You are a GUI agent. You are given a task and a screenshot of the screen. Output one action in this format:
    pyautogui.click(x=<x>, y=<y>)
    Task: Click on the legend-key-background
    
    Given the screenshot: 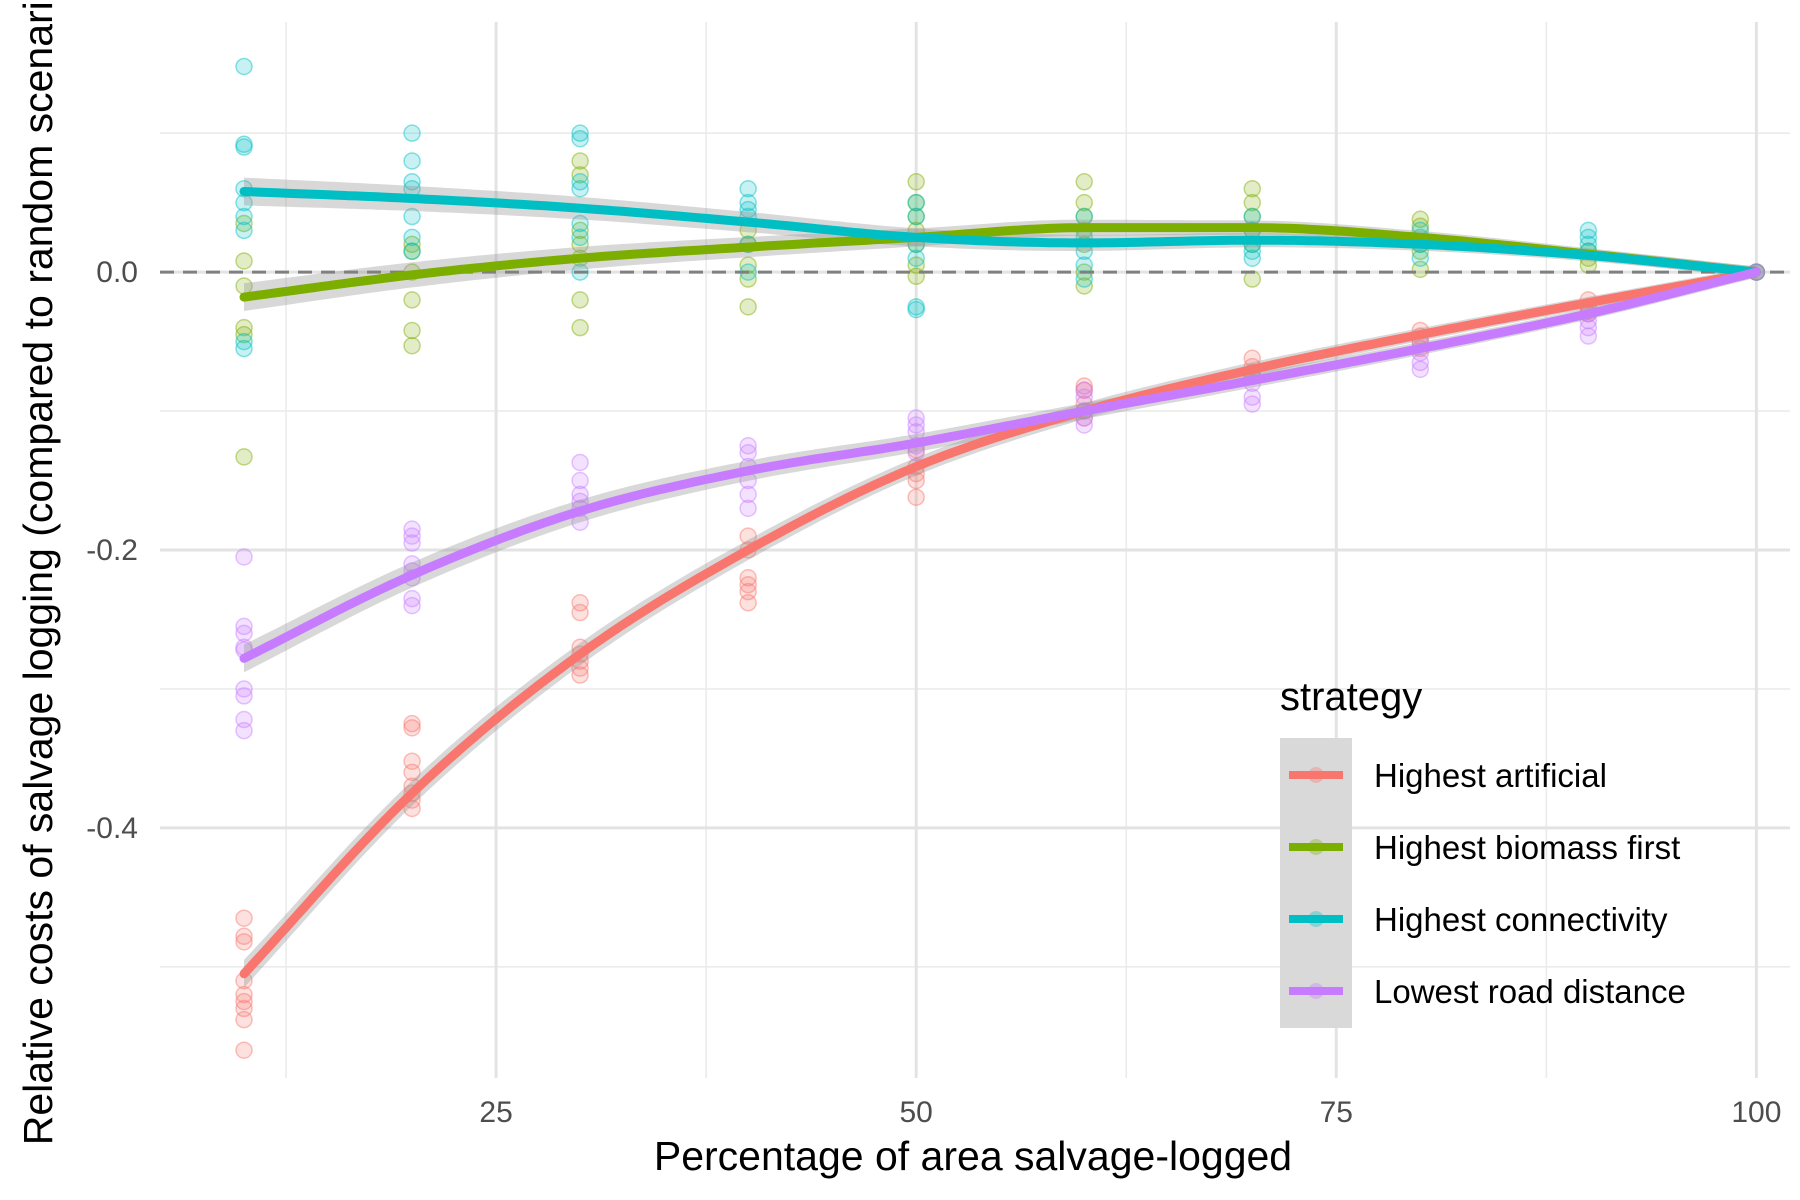 What is the action you would take?
    pyautogui.click(x=1316, y=883)
    